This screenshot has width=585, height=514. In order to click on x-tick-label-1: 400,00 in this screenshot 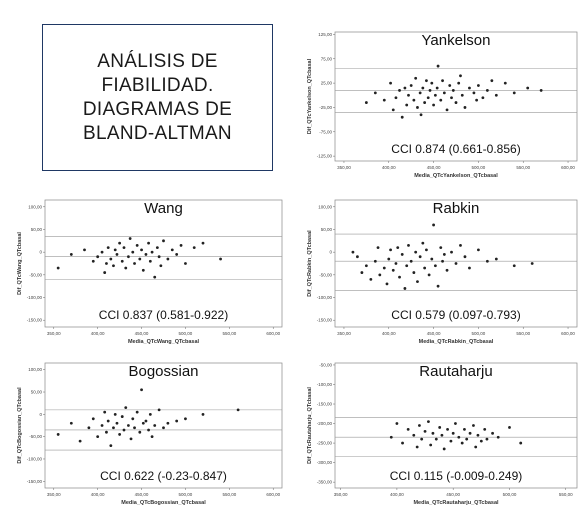, I will do `click(389, 333)`.